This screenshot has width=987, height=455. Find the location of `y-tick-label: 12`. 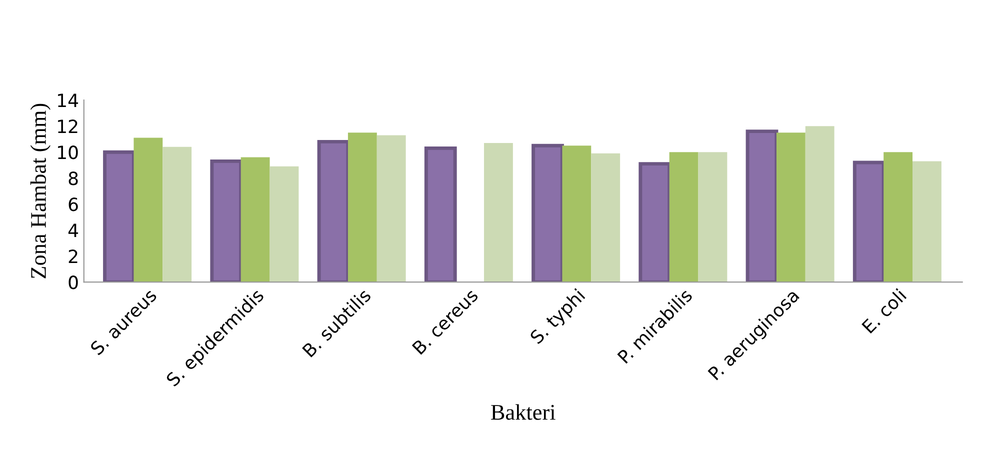

y-tick-label: 12 is located at coordinates (68, 126).